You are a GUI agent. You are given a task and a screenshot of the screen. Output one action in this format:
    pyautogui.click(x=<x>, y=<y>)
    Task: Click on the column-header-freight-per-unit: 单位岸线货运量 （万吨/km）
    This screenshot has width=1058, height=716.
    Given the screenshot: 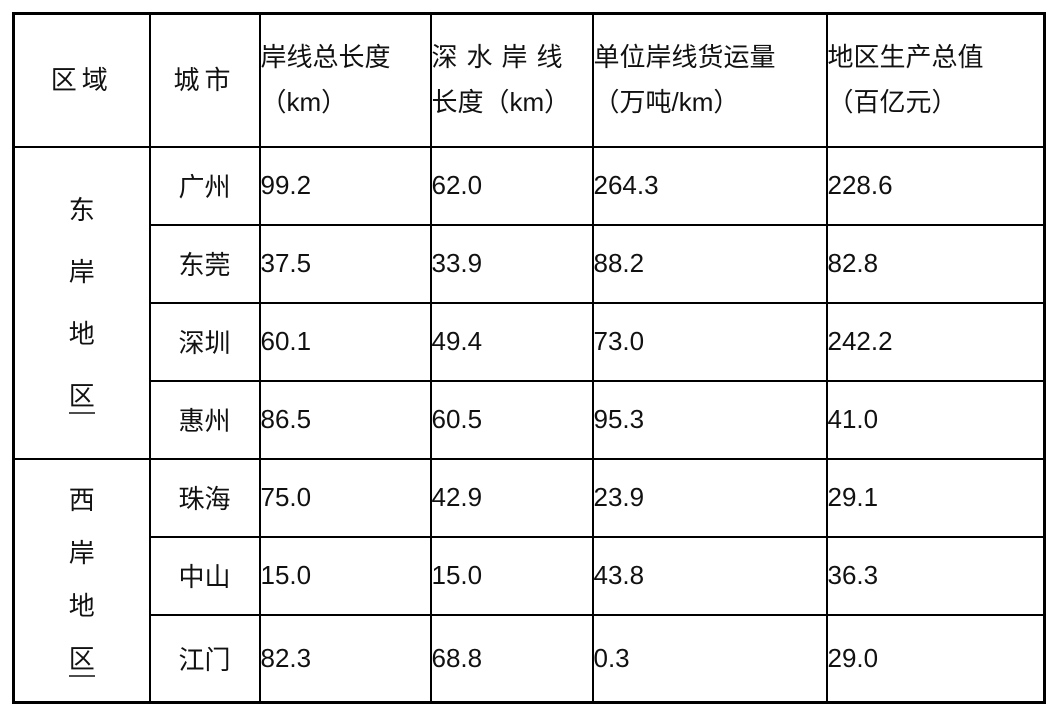 What is the action you would take?
    pyautogui.click(x=709, y=80)
    